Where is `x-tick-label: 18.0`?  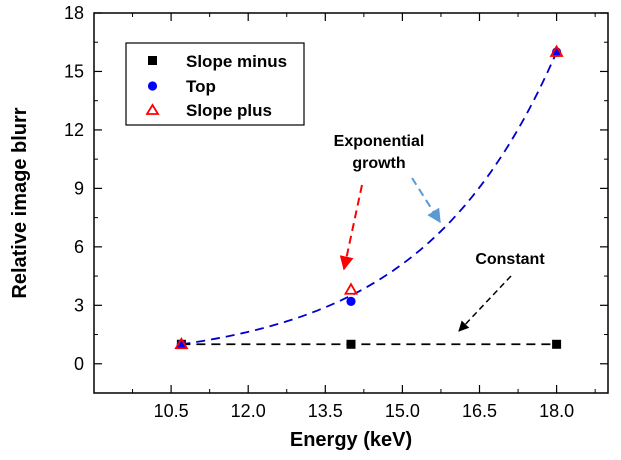
x-tick-label: 18.0 is located at coordinates (556, 411).